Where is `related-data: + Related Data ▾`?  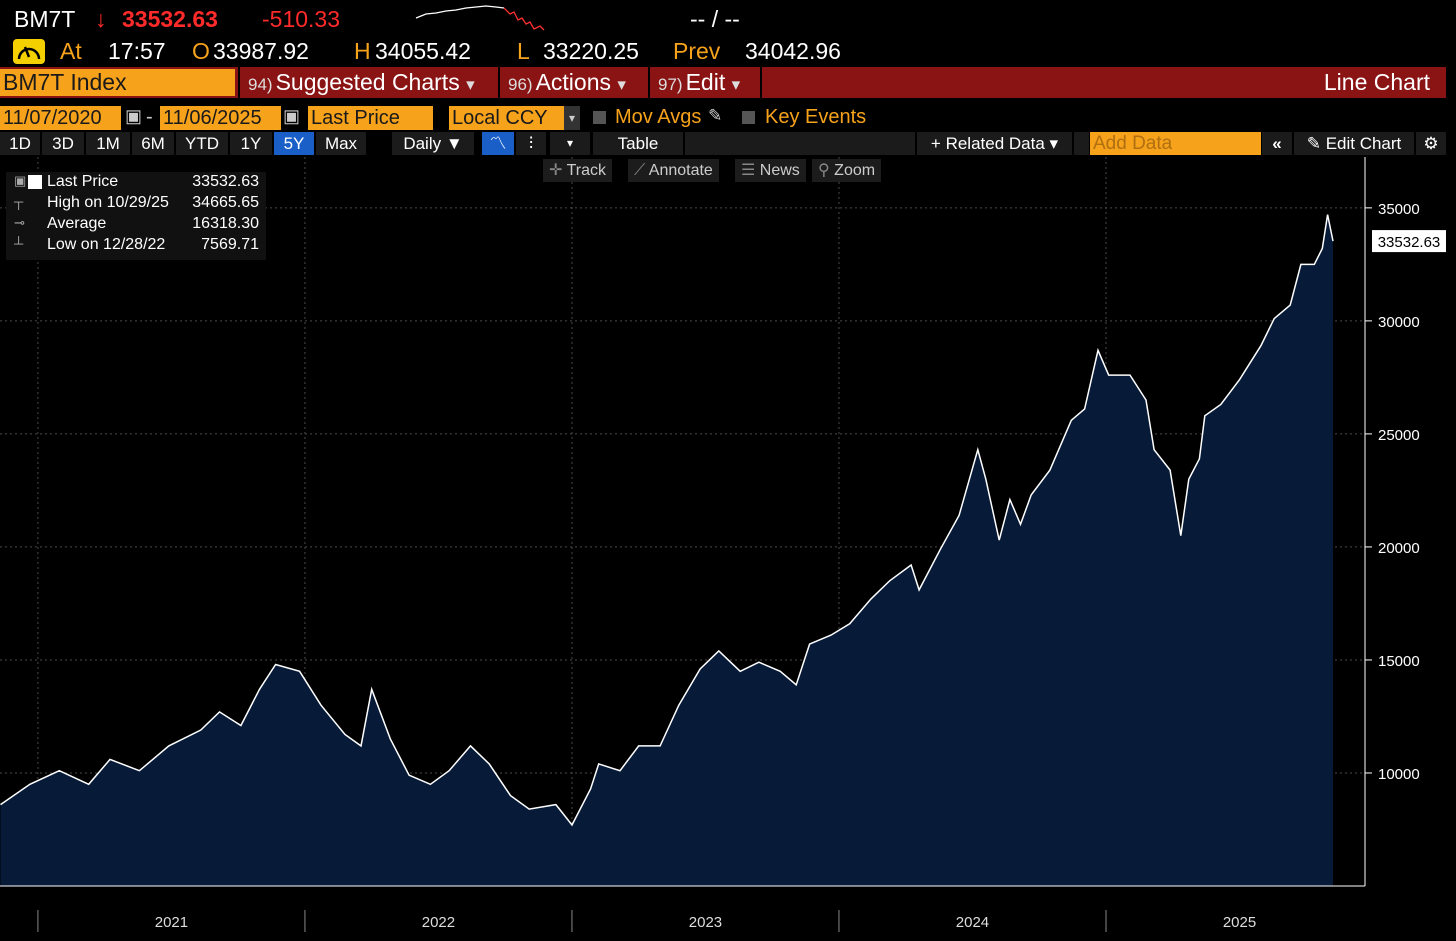
related-data: + Related Data ▾ is located at coordinates (994, 143).